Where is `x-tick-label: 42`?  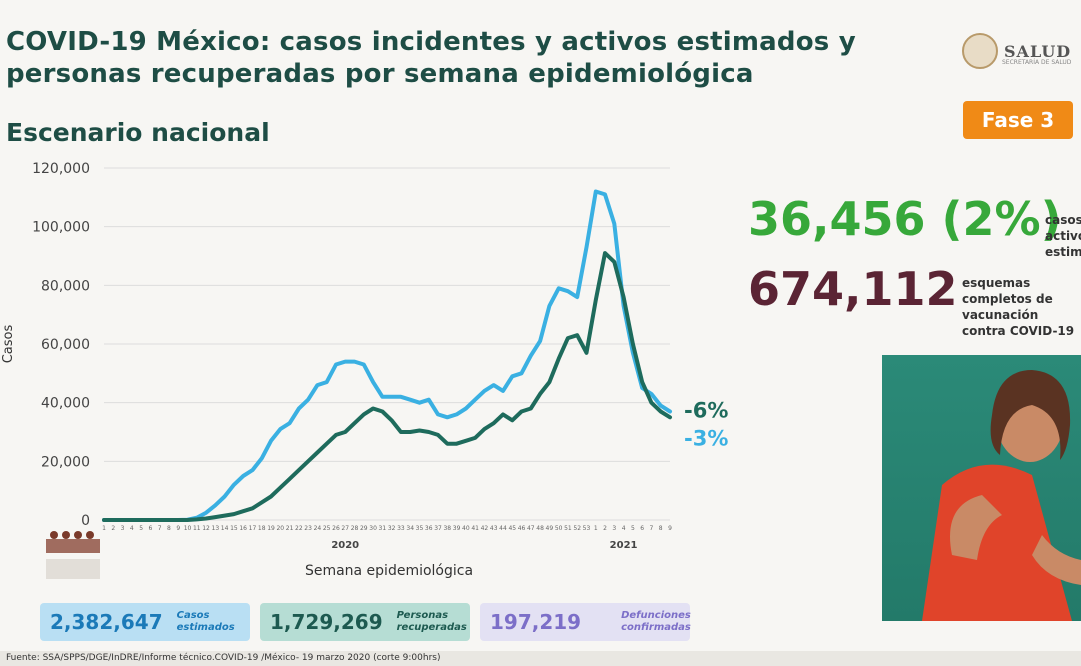 x-tick-label: 42 is located at coordinates (485, 528).